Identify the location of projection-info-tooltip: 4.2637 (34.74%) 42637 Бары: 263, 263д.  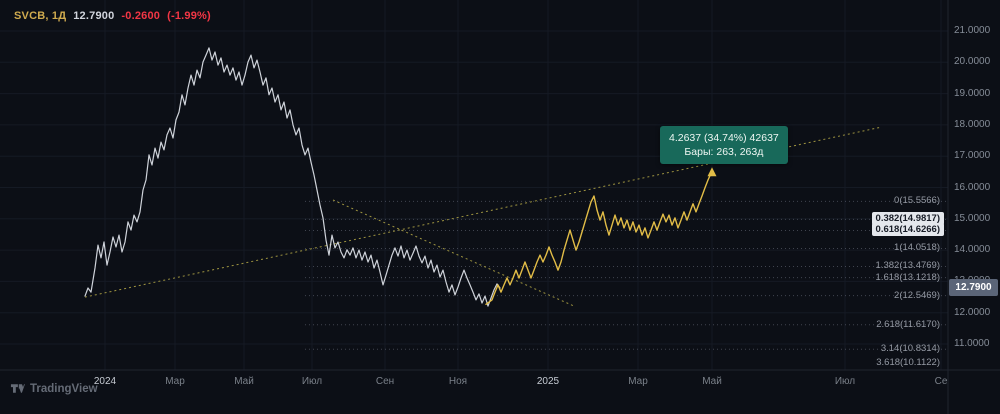
(724, 145).